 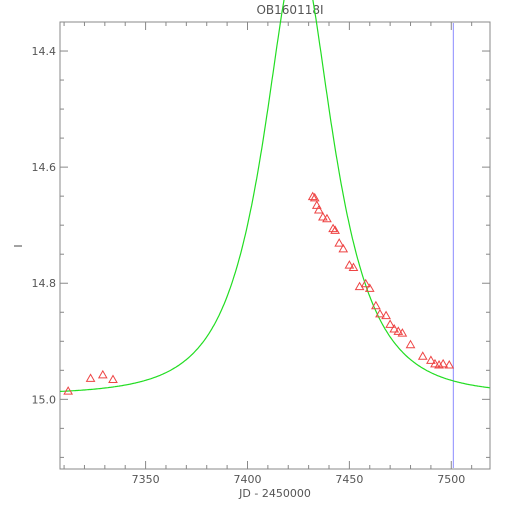 What do you see at coordinates (44, 283) in the screenshot?
I see `y-tick-label: 14.8` at bounding box center [44, 283].